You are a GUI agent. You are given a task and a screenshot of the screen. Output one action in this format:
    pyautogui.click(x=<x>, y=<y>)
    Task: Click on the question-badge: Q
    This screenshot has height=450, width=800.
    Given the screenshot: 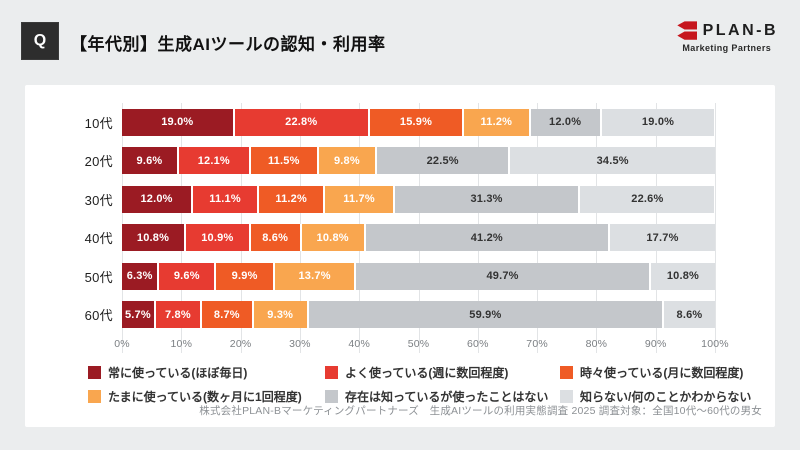 What is the action you would take?
    pyautogui.click(x=40, y=41)
    